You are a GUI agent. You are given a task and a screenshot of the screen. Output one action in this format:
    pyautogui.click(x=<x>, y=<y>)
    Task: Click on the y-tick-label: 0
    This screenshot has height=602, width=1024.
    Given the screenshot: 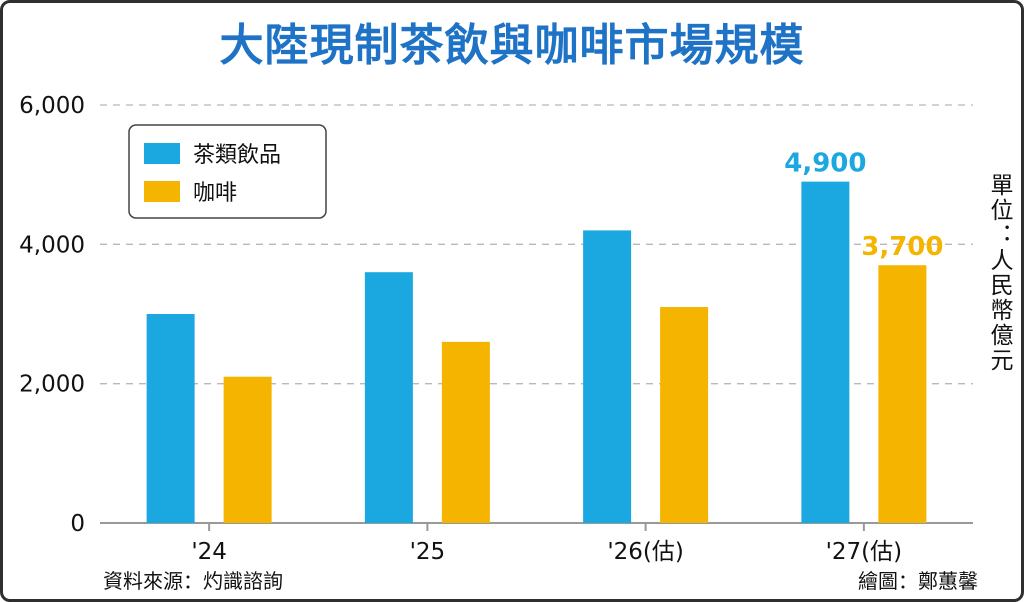 What is the action you would take?
    pyautogui.click(x=77, y=524)
    